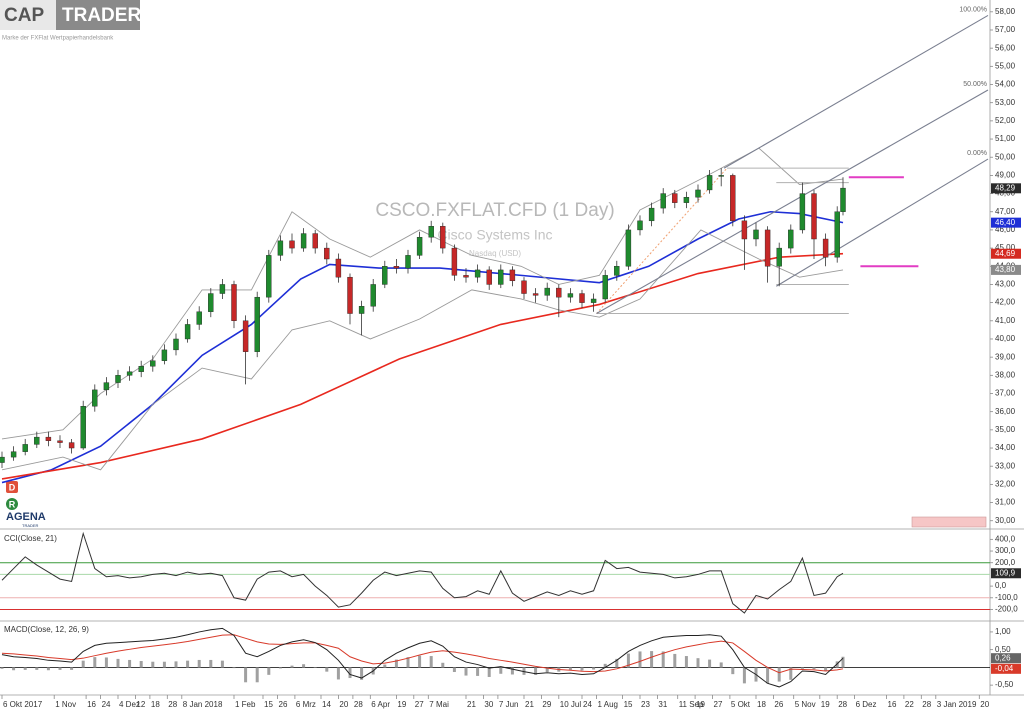  I want to click on y-tick-label: 37,00, so click(1005, 393).